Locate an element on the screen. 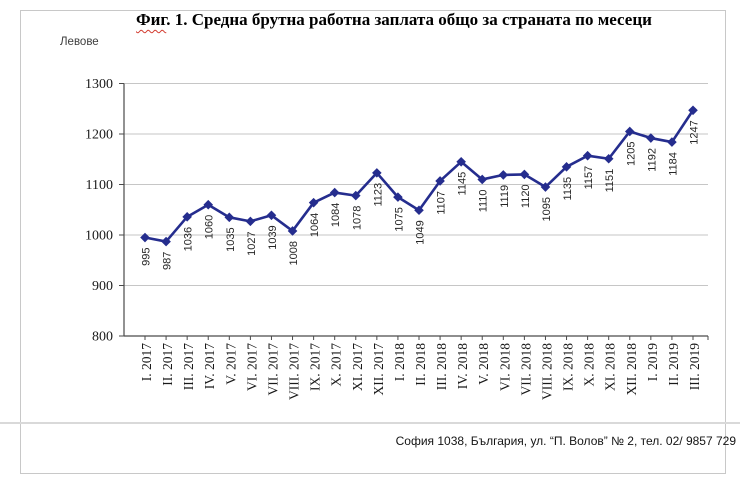 The height and width of the screenshot is (489, 740). data-point-label: 1008 is located at coordinates (294, 253).